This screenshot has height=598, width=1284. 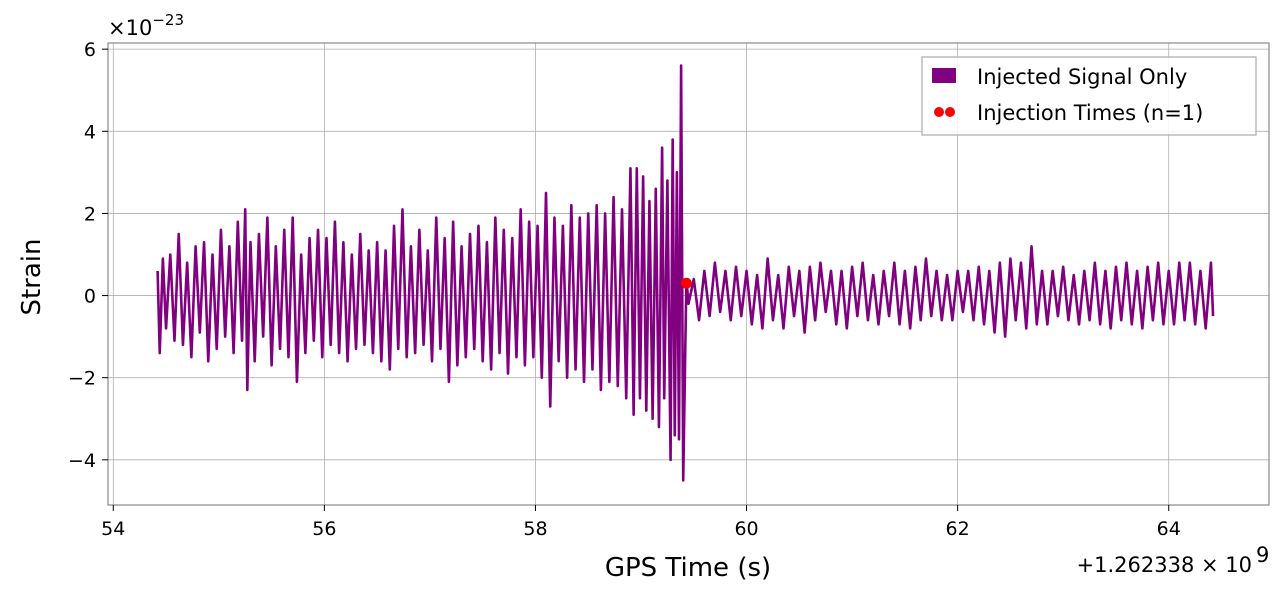 I want to click on x-tick-label: 58, so click(x=535, y=529).